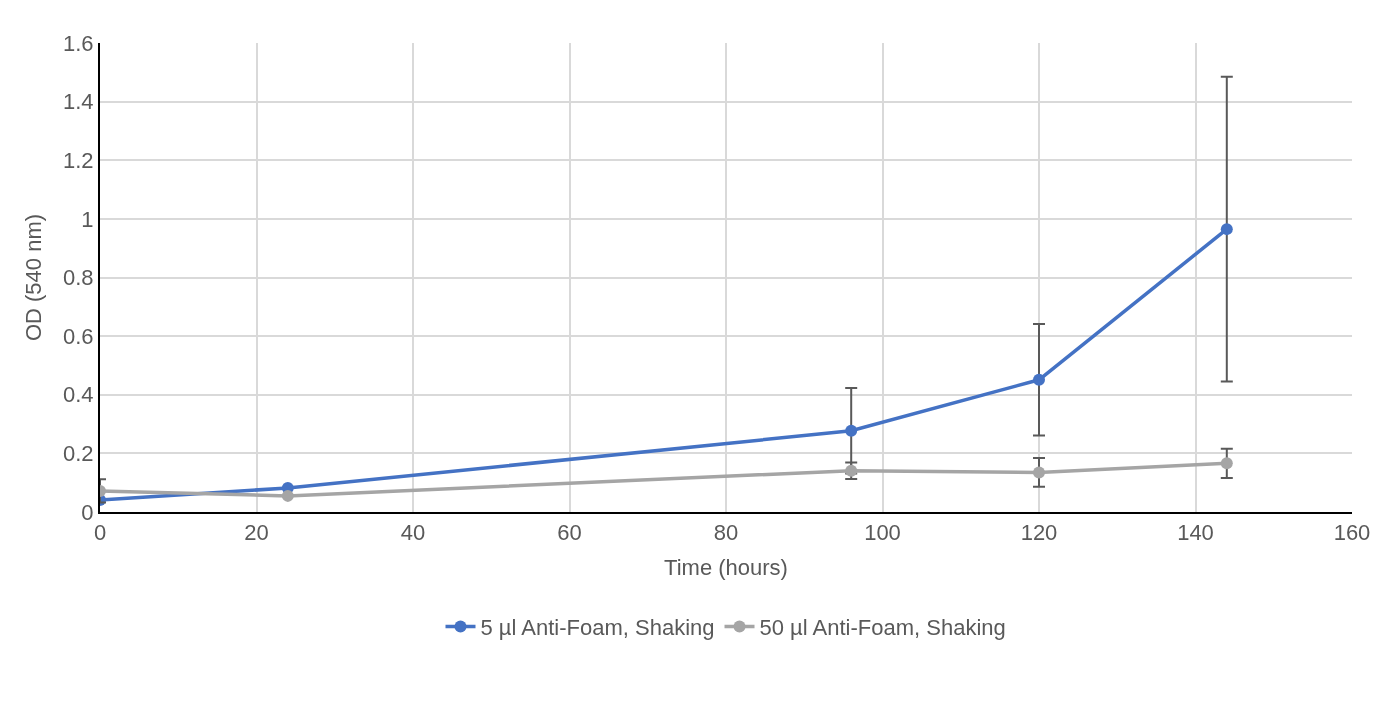 This screenshot has width=1400, height=704. I want to click on x-tick-label: 60, so click(569, 533).